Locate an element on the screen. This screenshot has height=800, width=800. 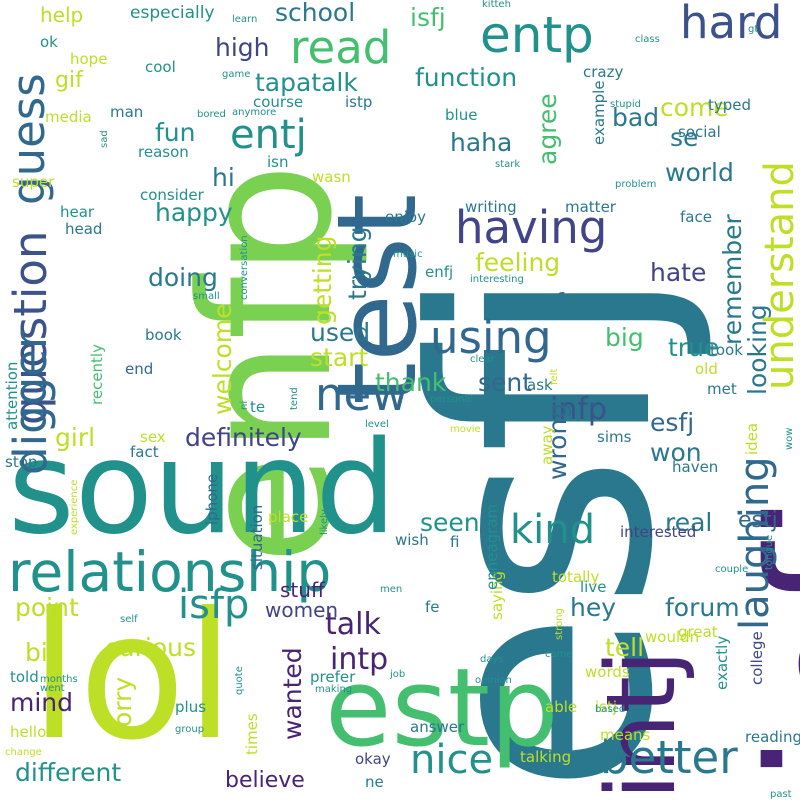
word-fe: fe is located at coordinates (432, 607).